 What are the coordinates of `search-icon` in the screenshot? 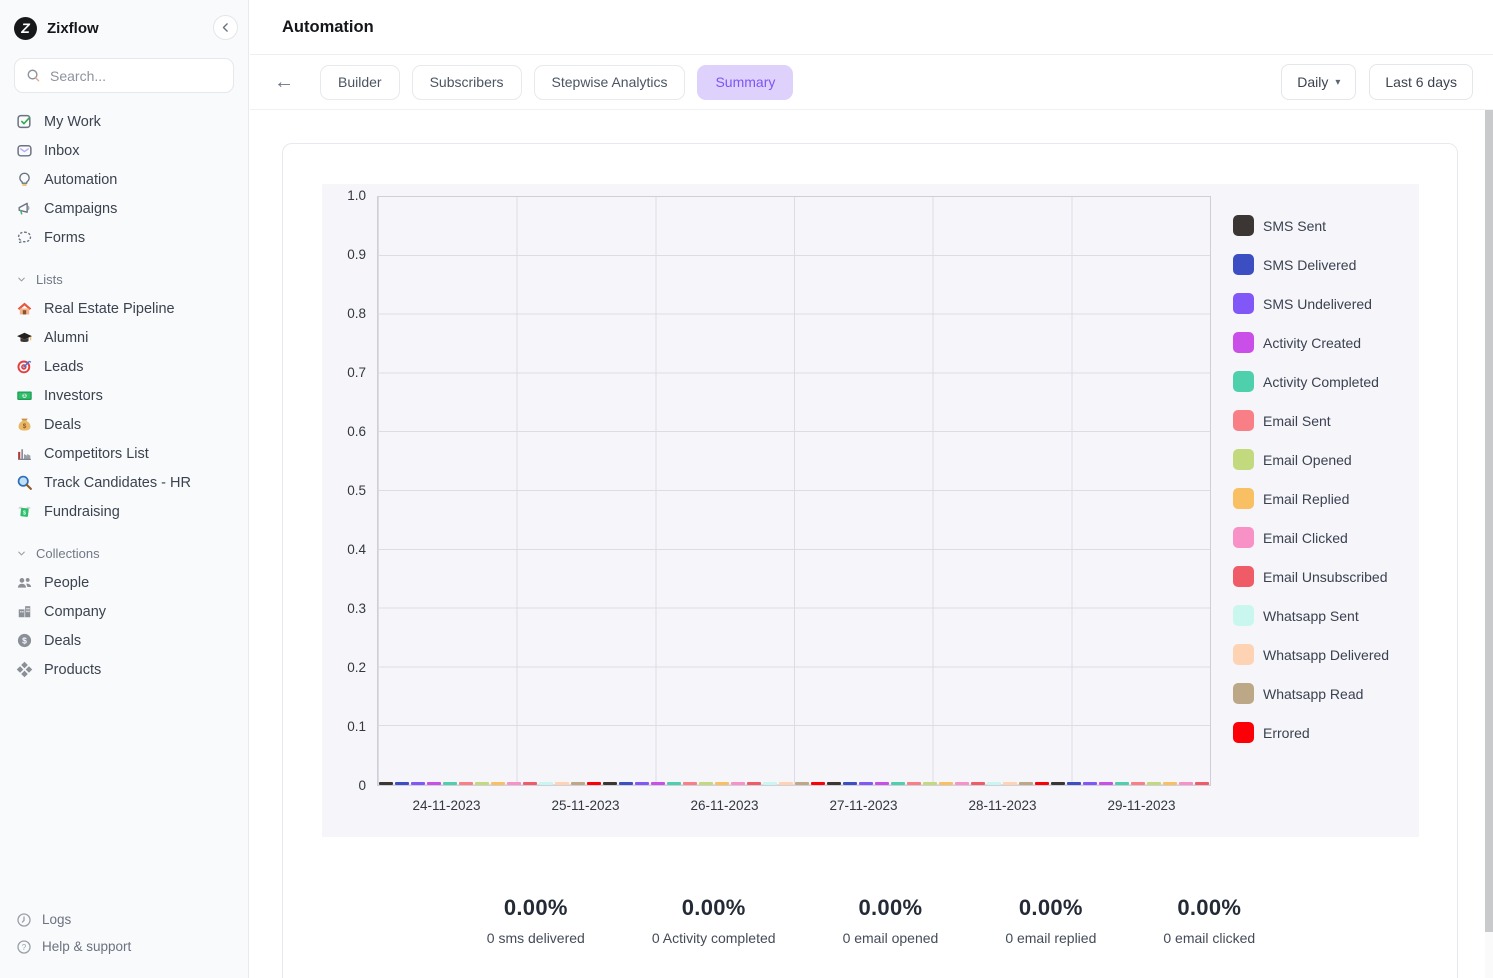 It's located at (33, 75).